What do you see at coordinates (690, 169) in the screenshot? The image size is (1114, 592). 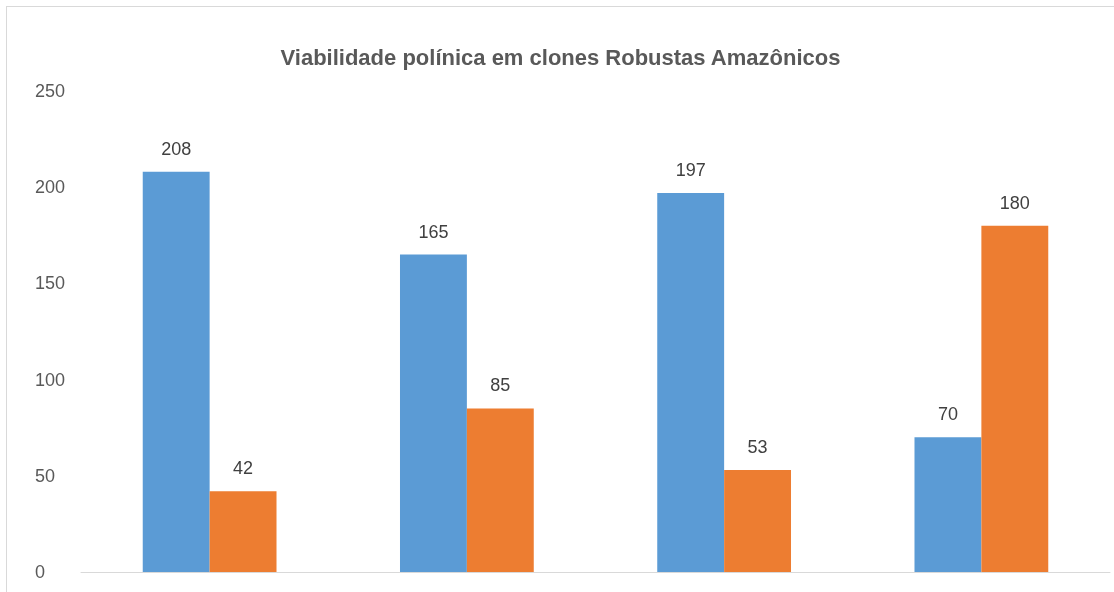 I see `data-label: 197` at bounding box center [690, 169].